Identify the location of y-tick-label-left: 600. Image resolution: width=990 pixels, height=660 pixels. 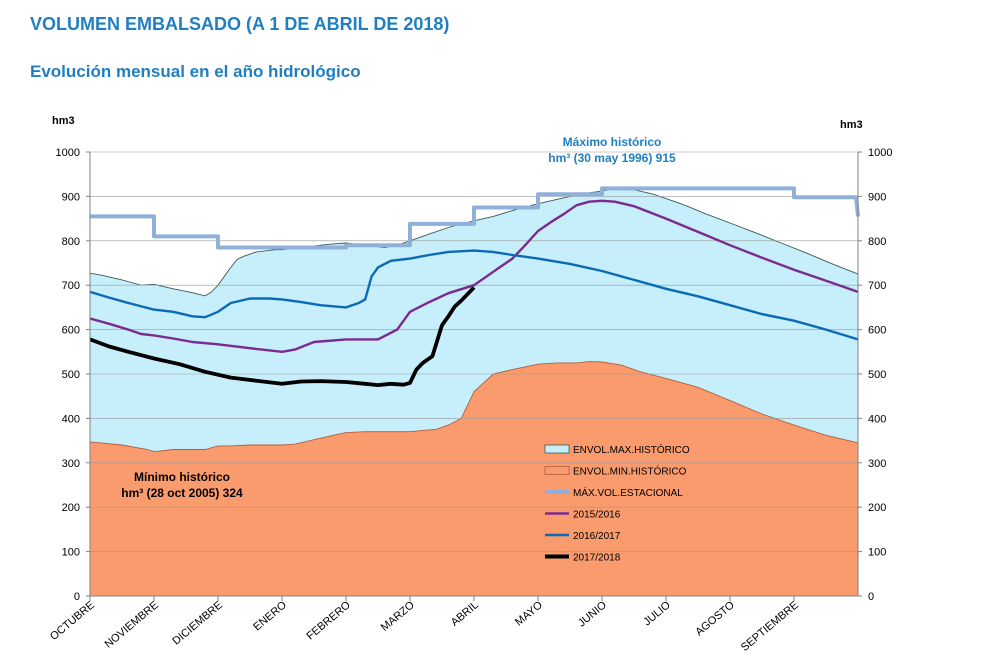
(71, 331).